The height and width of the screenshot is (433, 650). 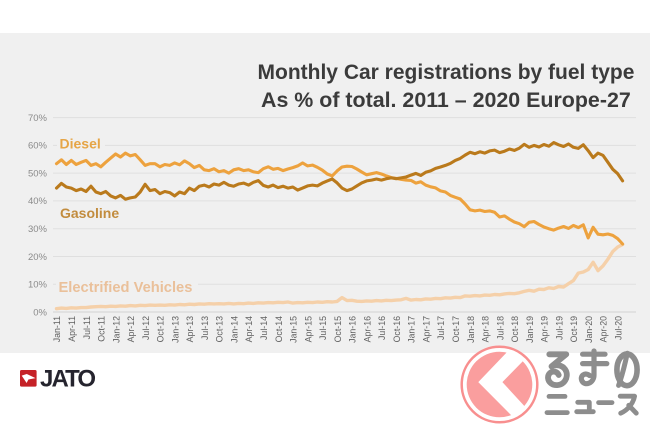 I want to click on svg-text: 30%, so click(x=38, y=229).